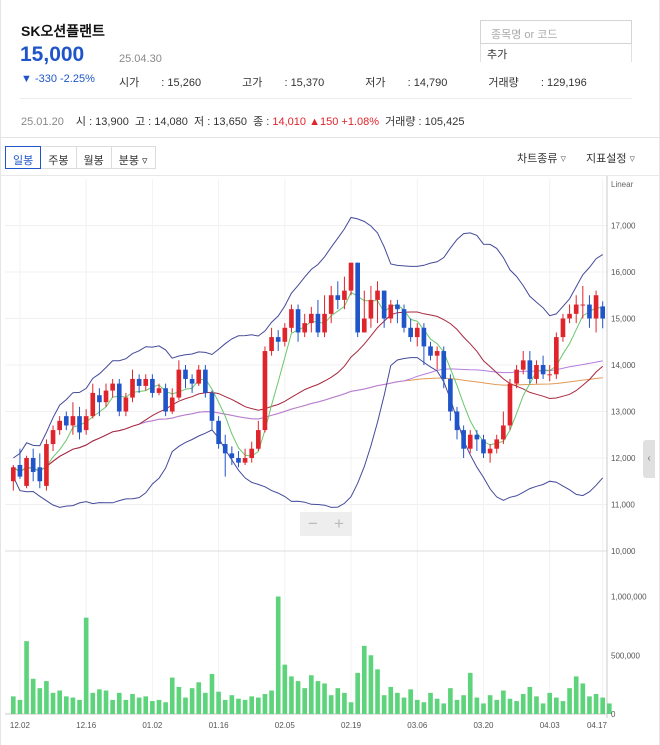 This screenshot has width=660, height=745. I want to click on stat-volume: 거래량 : 129,196, so click(537, 83).